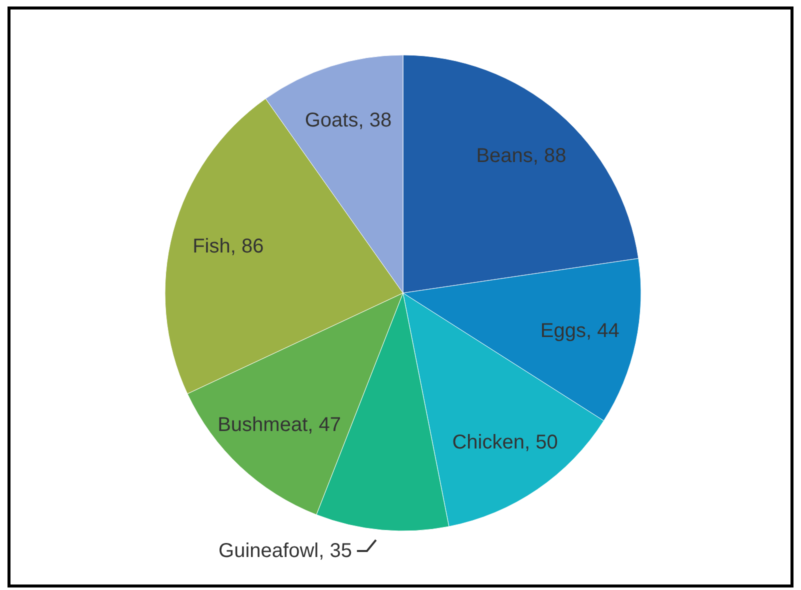  Describe the element at coordinates (268, 551) in the screenshot. I see `slice-label: Guineafowl` at that location.